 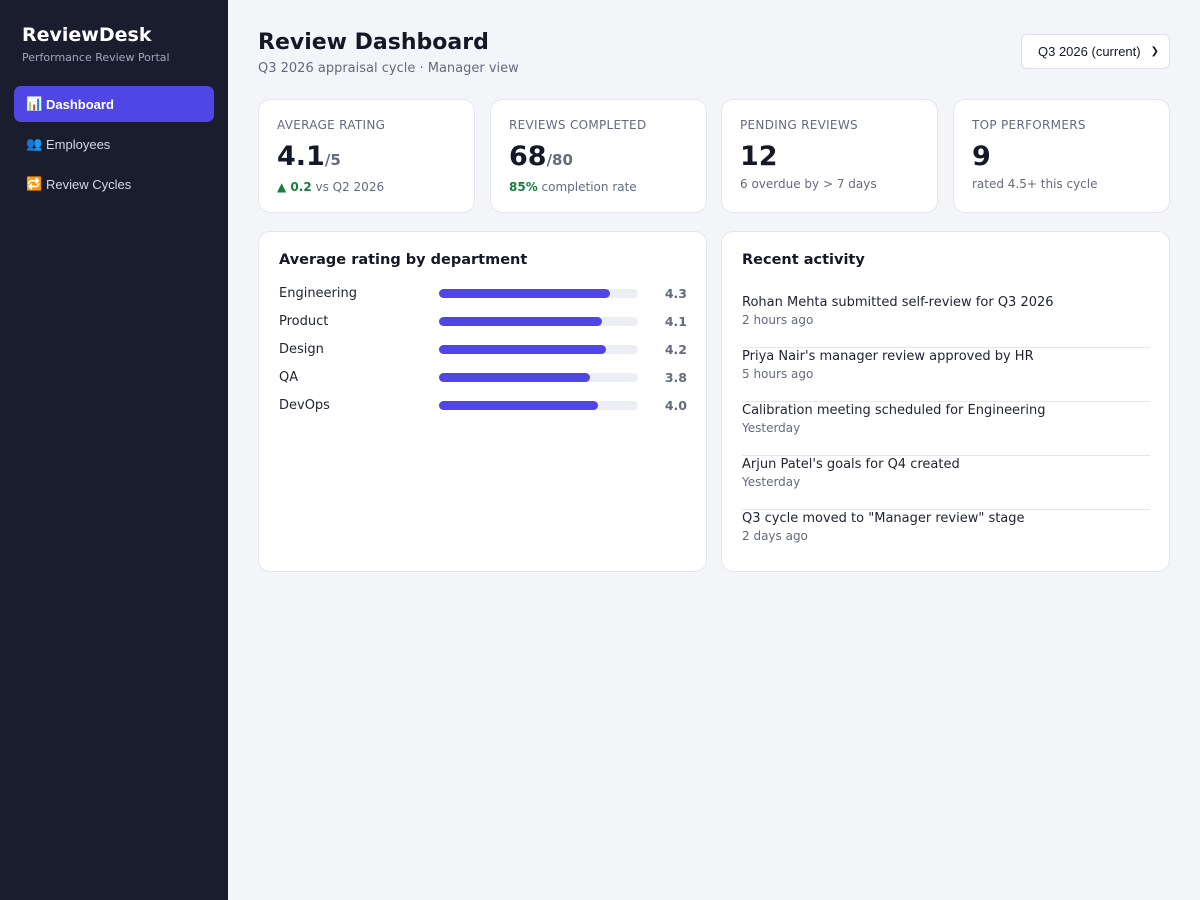 I want to click on activity-time: 2 hours ago, so click(x=778, y=320).